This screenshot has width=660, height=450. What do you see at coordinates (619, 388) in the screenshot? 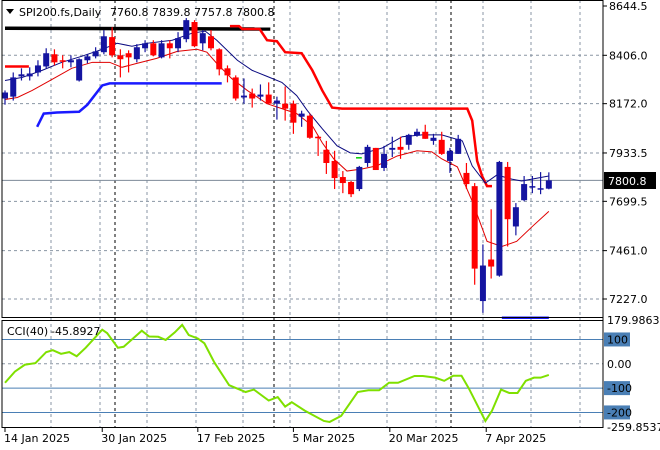
I see `cci-axis-label: -100` at bounding box center [619, 388].